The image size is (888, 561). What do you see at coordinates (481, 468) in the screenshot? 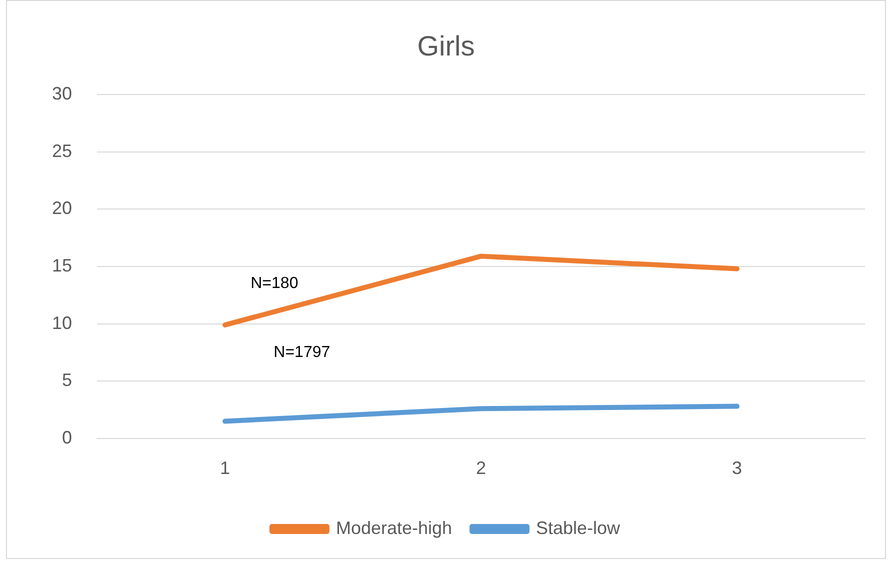
I see `x-tick-label: 2` at bounding box center [481, 468].